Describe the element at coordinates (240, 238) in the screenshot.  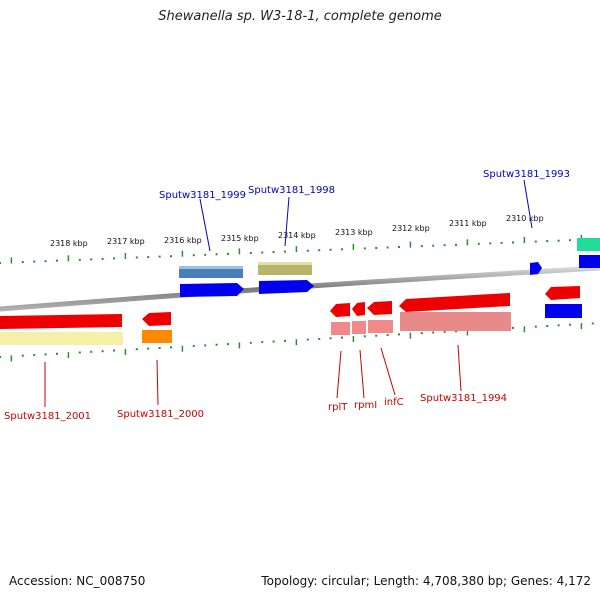
I see `kbp-label: 2315 kbp` at that location.